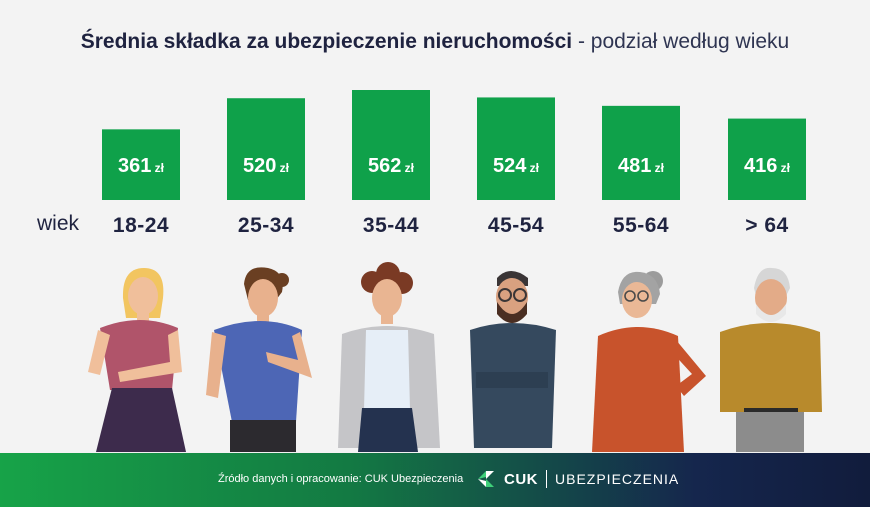  Describe the element at coordinates (681, 41) in the screenshot. I see `chart-title-subtitle: - podział według wieku` at that location.